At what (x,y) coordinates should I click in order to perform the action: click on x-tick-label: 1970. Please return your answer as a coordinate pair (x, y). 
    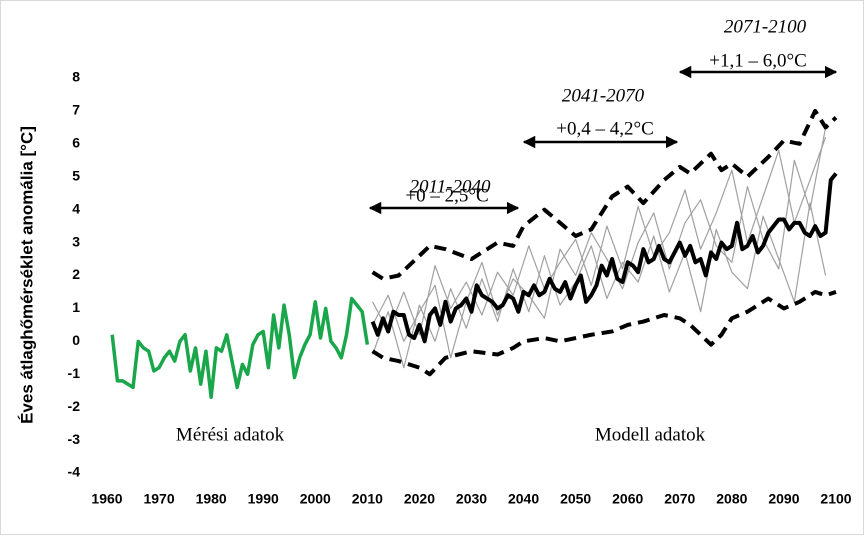
    Looking at the image, I should click on (158, 499).